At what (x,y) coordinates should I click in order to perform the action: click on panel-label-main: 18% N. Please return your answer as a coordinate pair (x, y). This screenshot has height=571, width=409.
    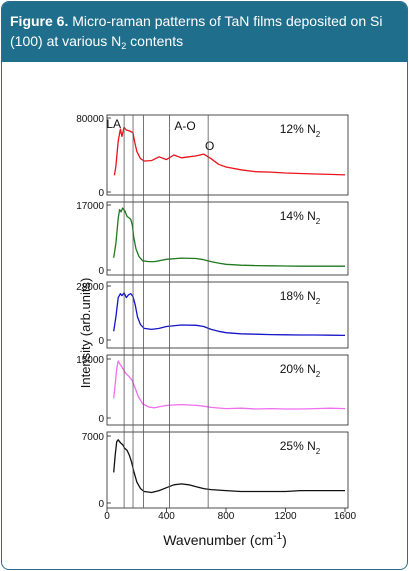
    Looking at the image, I should click on (298, 296).